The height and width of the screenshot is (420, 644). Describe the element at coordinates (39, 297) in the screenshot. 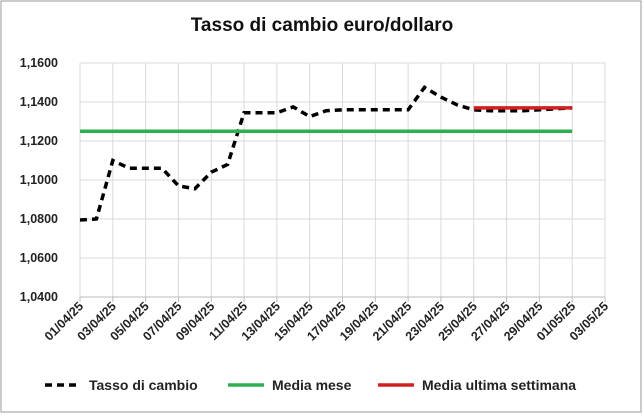

I see `y-tick-label: 1,0400` at that location.